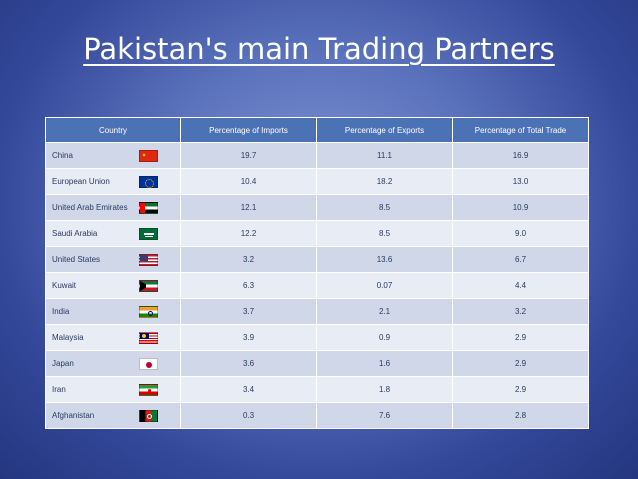 This screenshot has width=638, height=479. Describe the element at coordinates (113, 389) in the screenshot. I see `country-cell: Iran` at that location.